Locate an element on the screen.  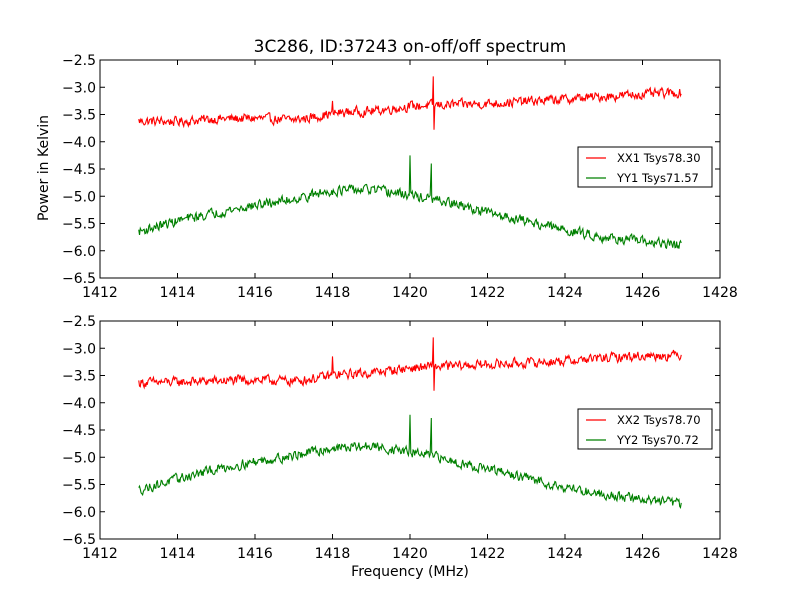
legend: XX2 Tsys78.70 YY2 Tsys70.72 is located at coordinates (645, 429).